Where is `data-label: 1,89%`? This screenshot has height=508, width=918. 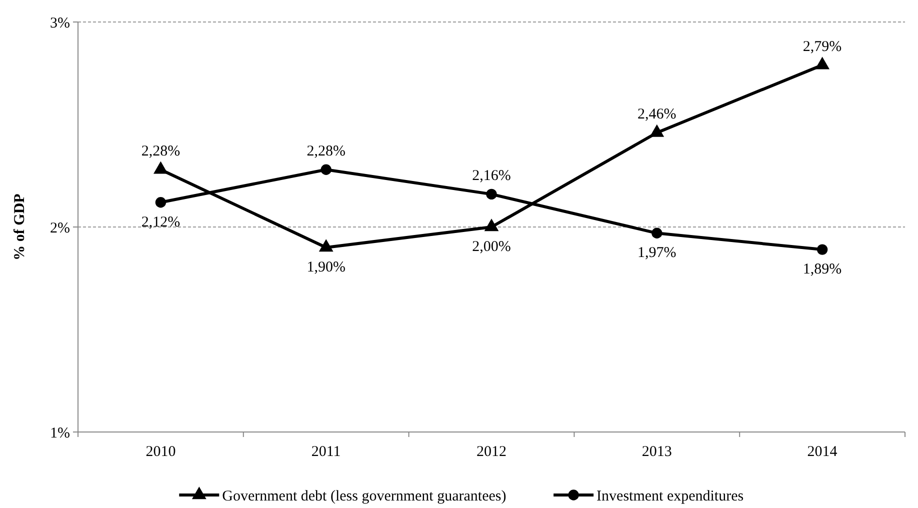 data-label: 1,89% is located at coordinates (822, 270).